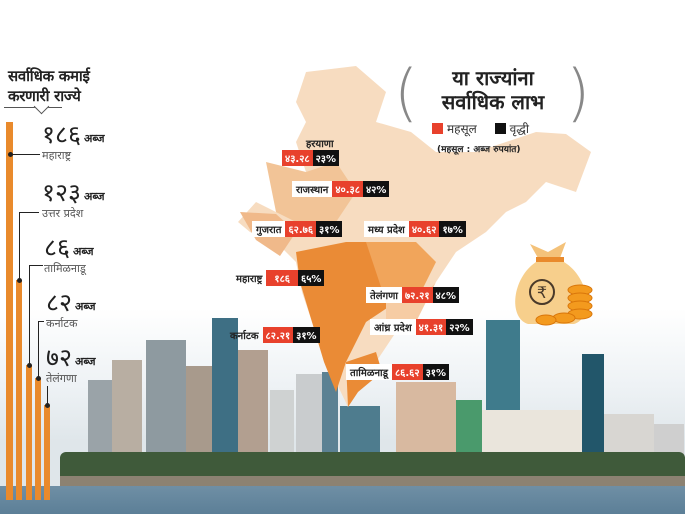  I want to click on revenue-value: ४१.३१, so click(431, 327).